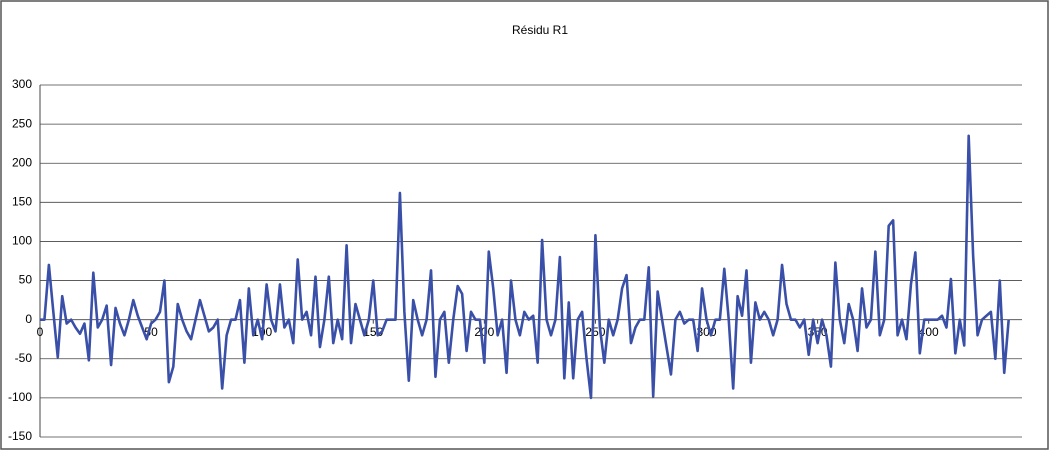  What do you see at coordinates (540, 30) in the screenshot?
I see `chart-title: Résidu R1` at bounding box center [540, 30].